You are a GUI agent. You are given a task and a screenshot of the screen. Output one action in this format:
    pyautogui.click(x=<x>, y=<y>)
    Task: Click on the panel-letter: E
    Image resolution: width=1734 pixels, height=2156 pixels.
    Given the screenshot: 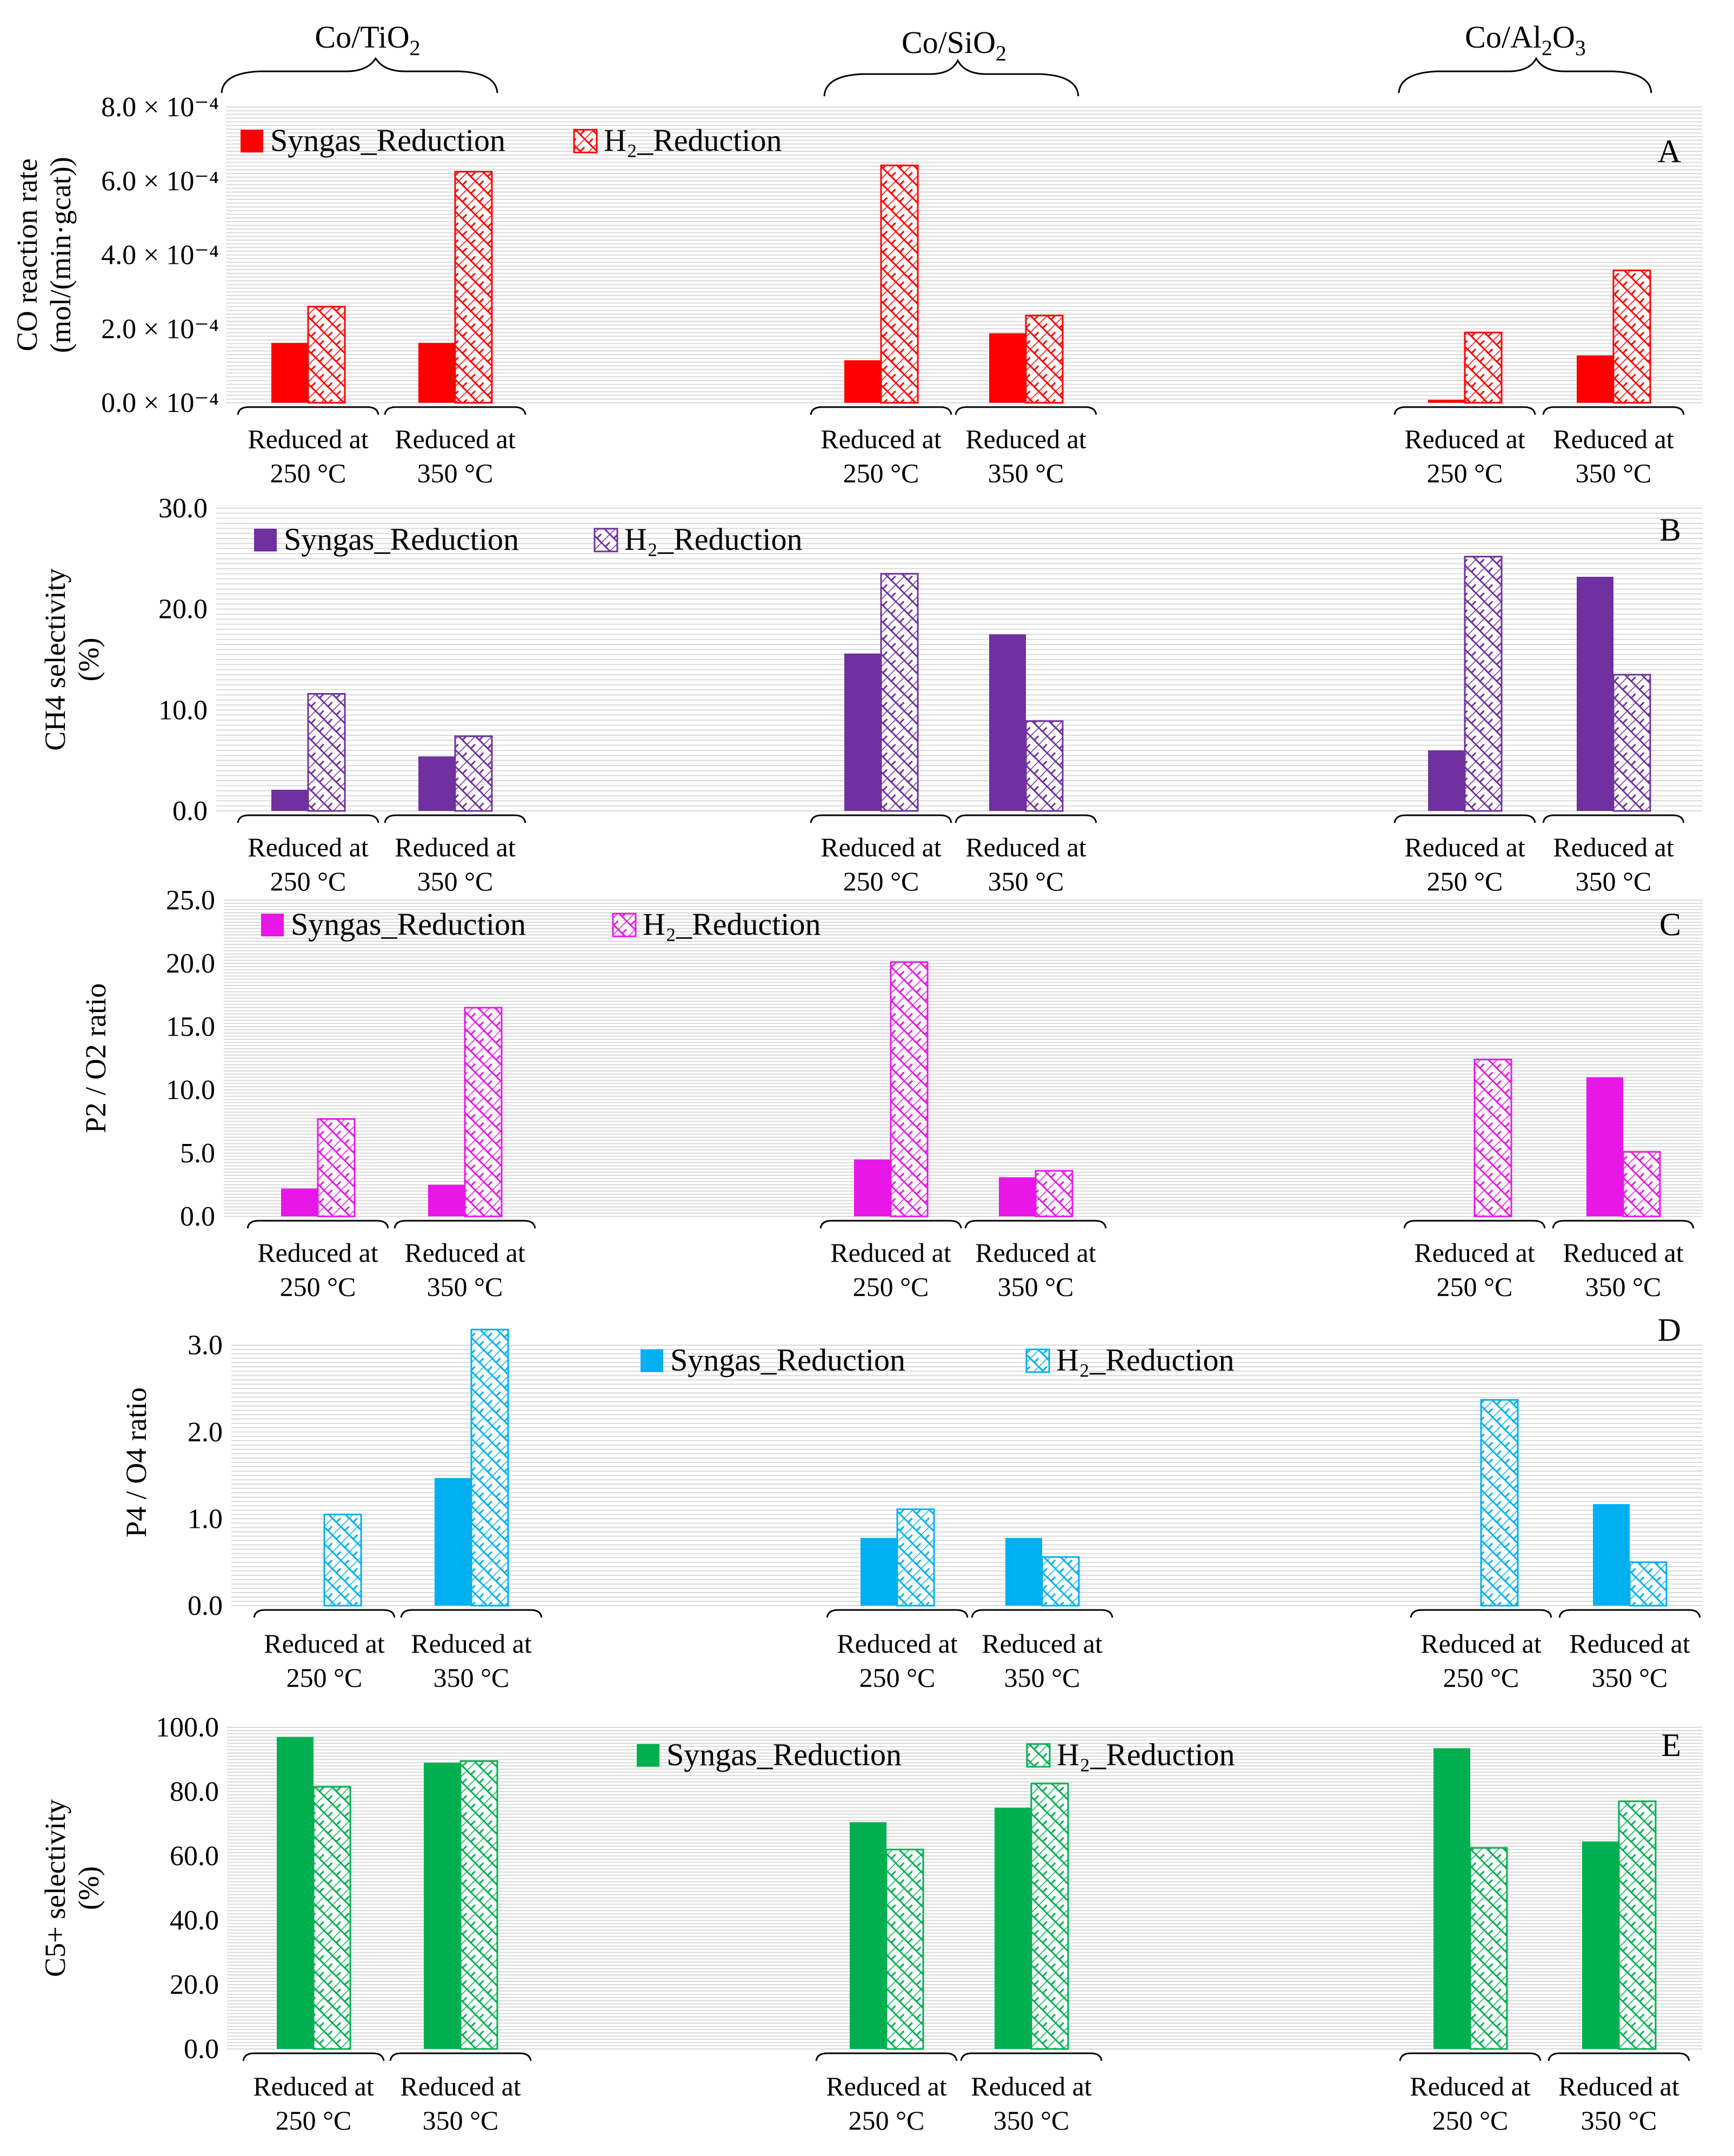 What is the action you would take?
    pyautogui.click(x=1671, y=1745)
    